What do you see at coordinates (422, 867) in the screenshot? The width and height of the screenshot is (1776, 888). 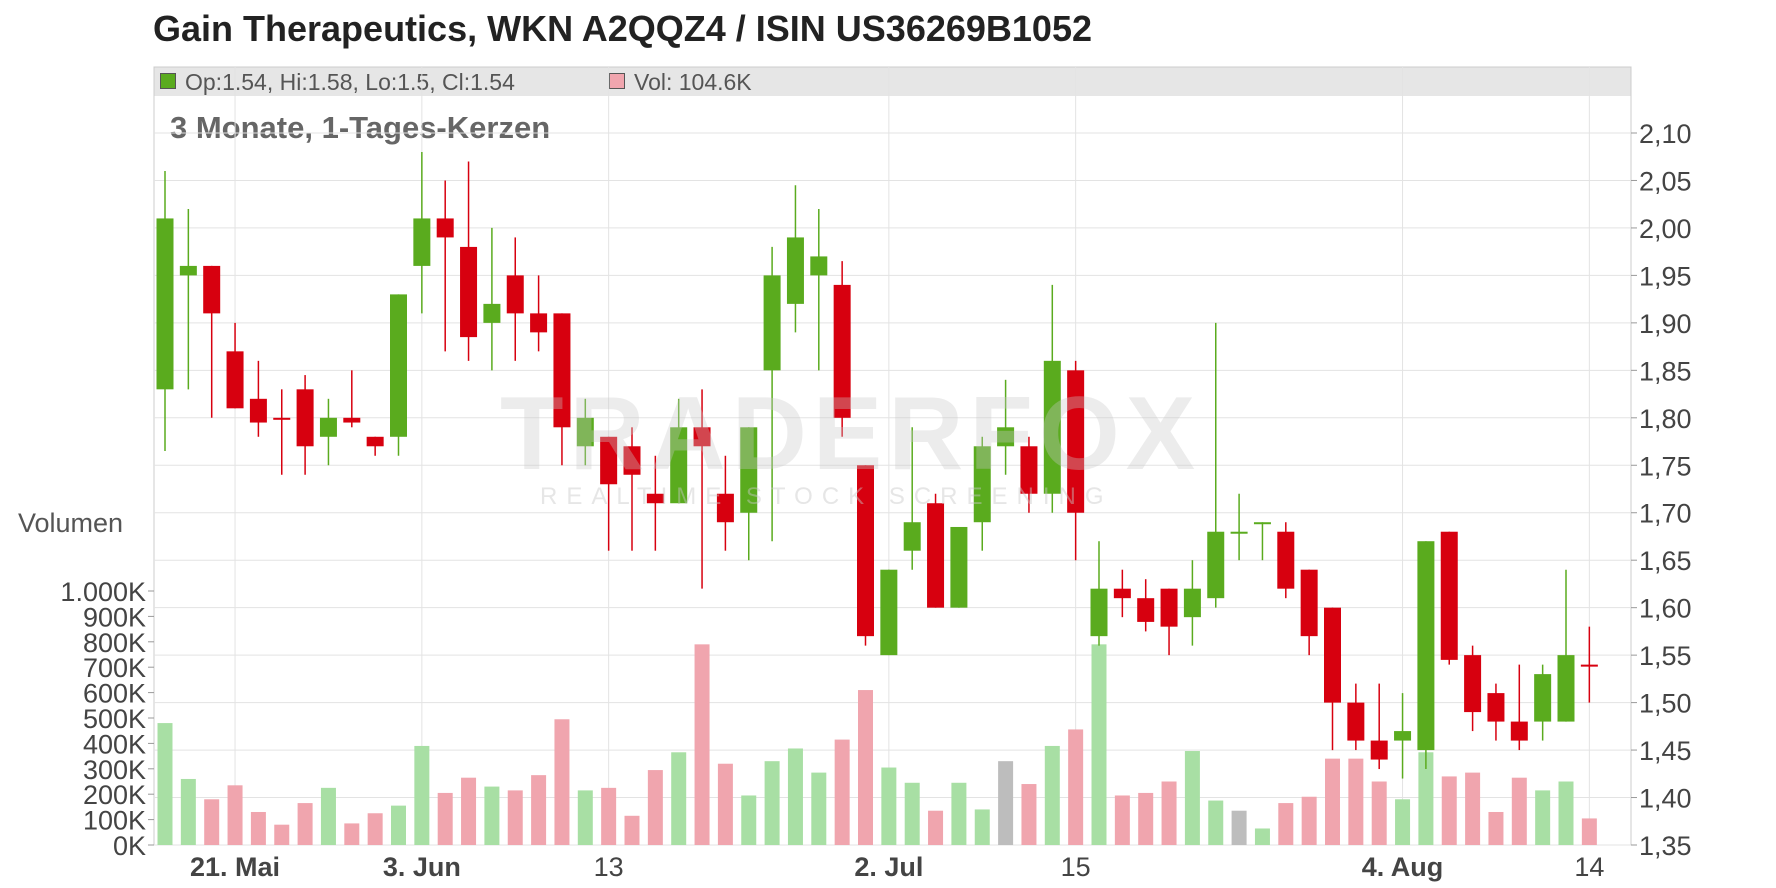 I see `date-tick-label: 3. Jun` at bounding box center [422, 867].